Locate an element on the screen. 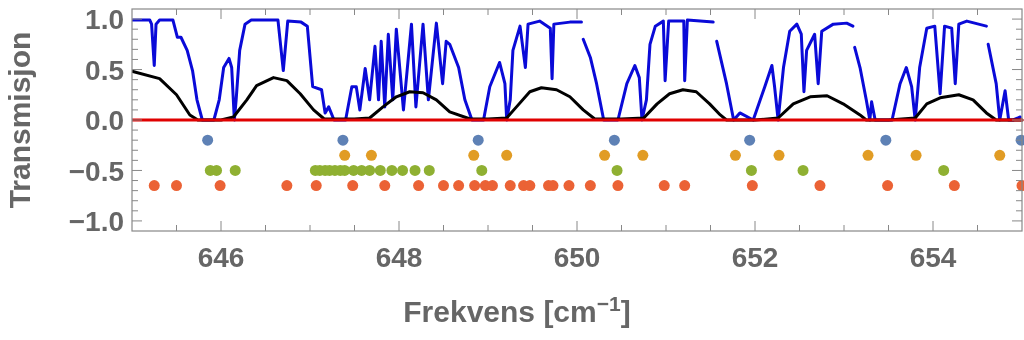 The height and width of the screenshot is (340, 1024). x-tick-label: 650 is located at coordinates (577, 257).